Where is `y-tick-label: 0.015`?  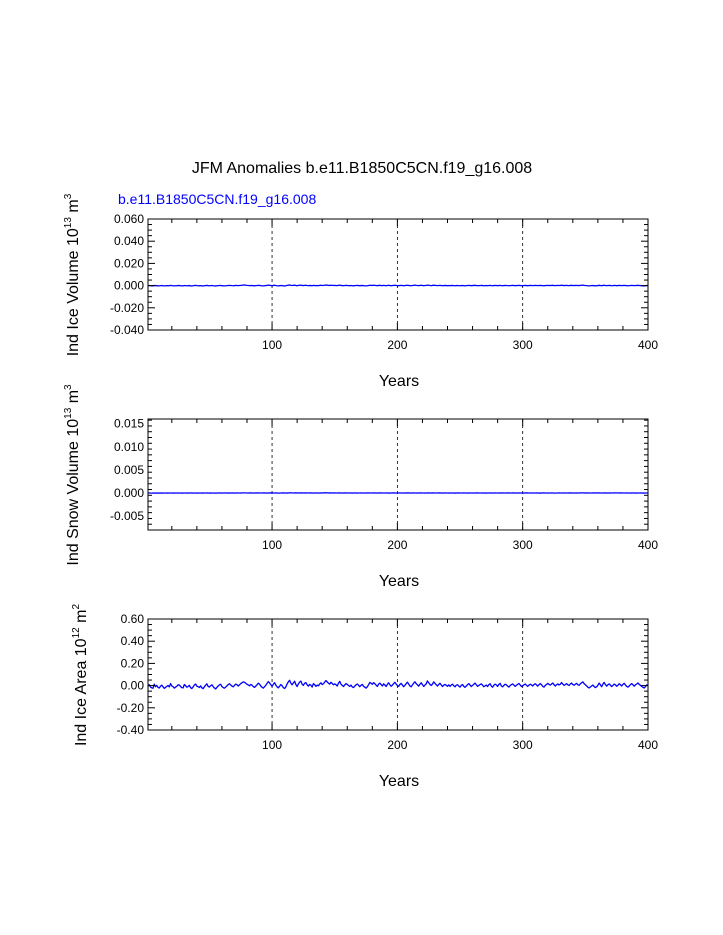
y-tick-label: 0.015 is located at coordinates (129, 424).